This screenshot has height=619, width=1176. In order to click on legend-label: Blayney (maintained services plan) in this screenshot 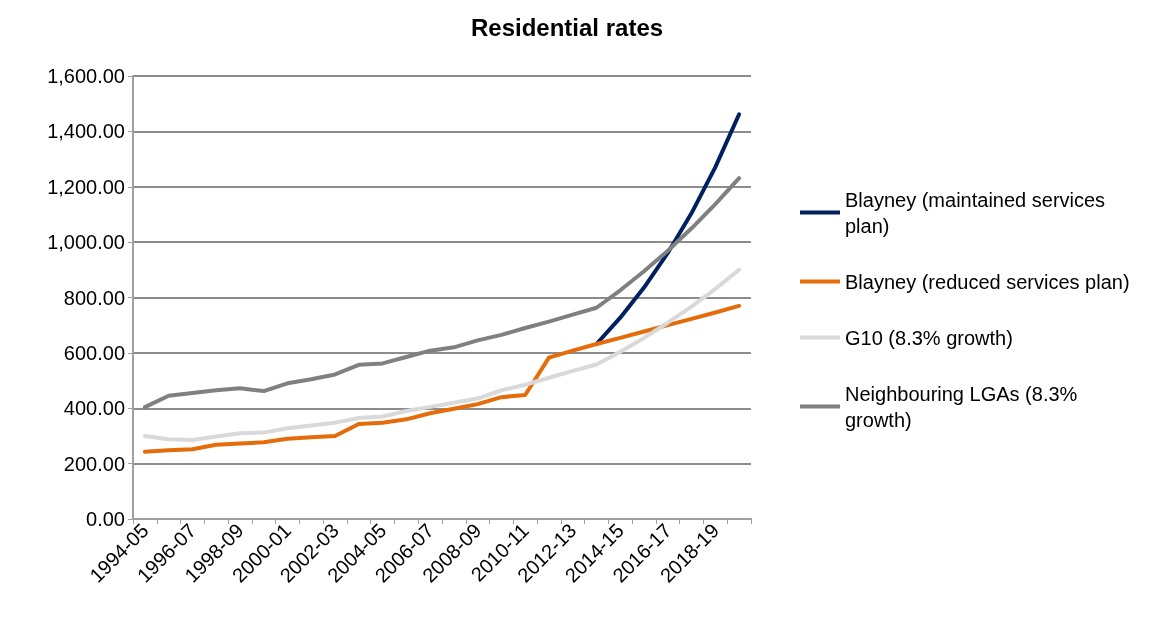, I will do `click(978, 212)`.